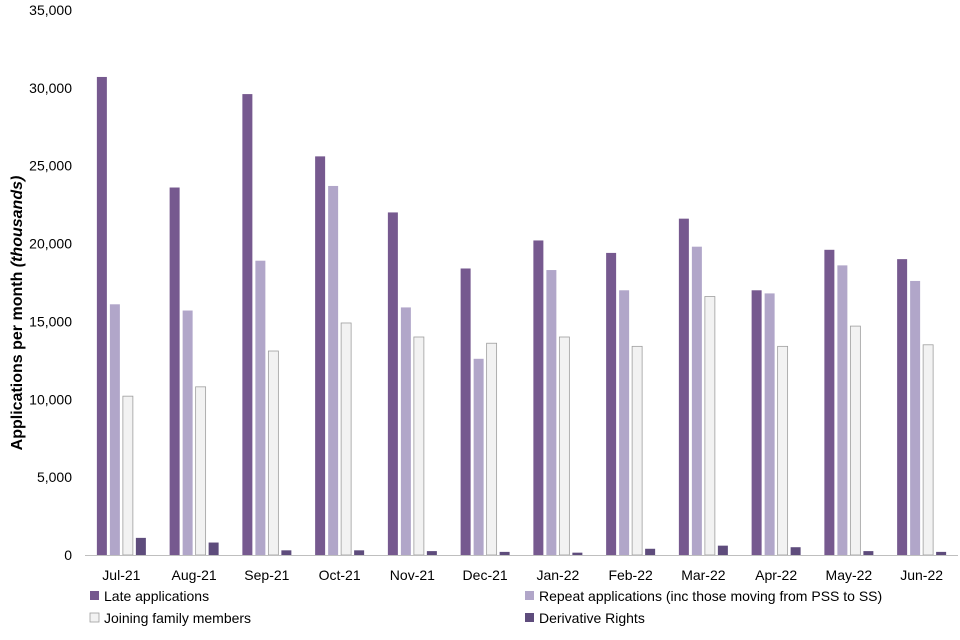 The width and height of the screenshot is (960, 640). Describe the element at coordinates (68, 555) in the screenshot. I see `y-tick-label: 0` at that location.